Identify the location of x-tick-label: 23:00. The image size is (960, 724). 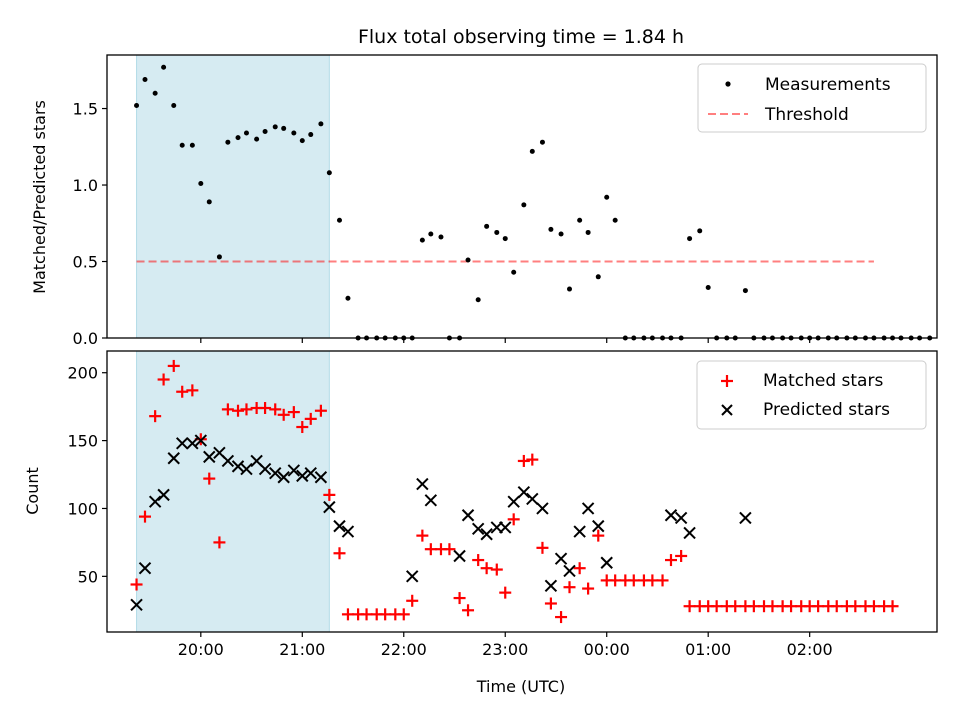
(505, 649).